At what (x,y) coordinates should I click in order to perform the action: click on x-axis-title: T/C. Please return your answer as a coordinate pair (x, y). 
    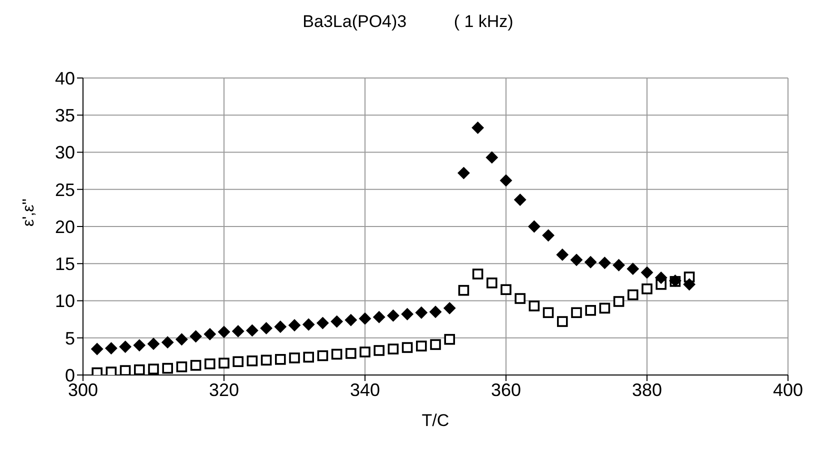
    Looking at the image, I should click on (436, 420).